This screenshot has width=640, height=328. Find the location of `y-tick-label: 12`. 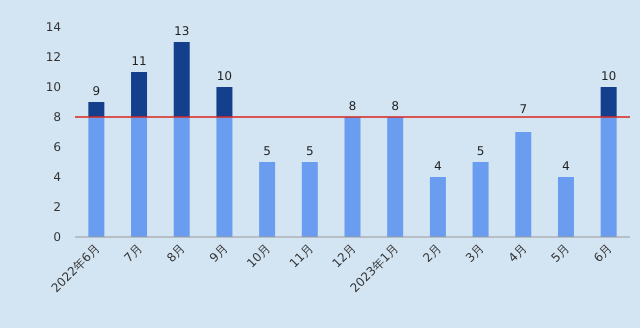

y-tick-label: 12 is located at coordinates (53, 57).